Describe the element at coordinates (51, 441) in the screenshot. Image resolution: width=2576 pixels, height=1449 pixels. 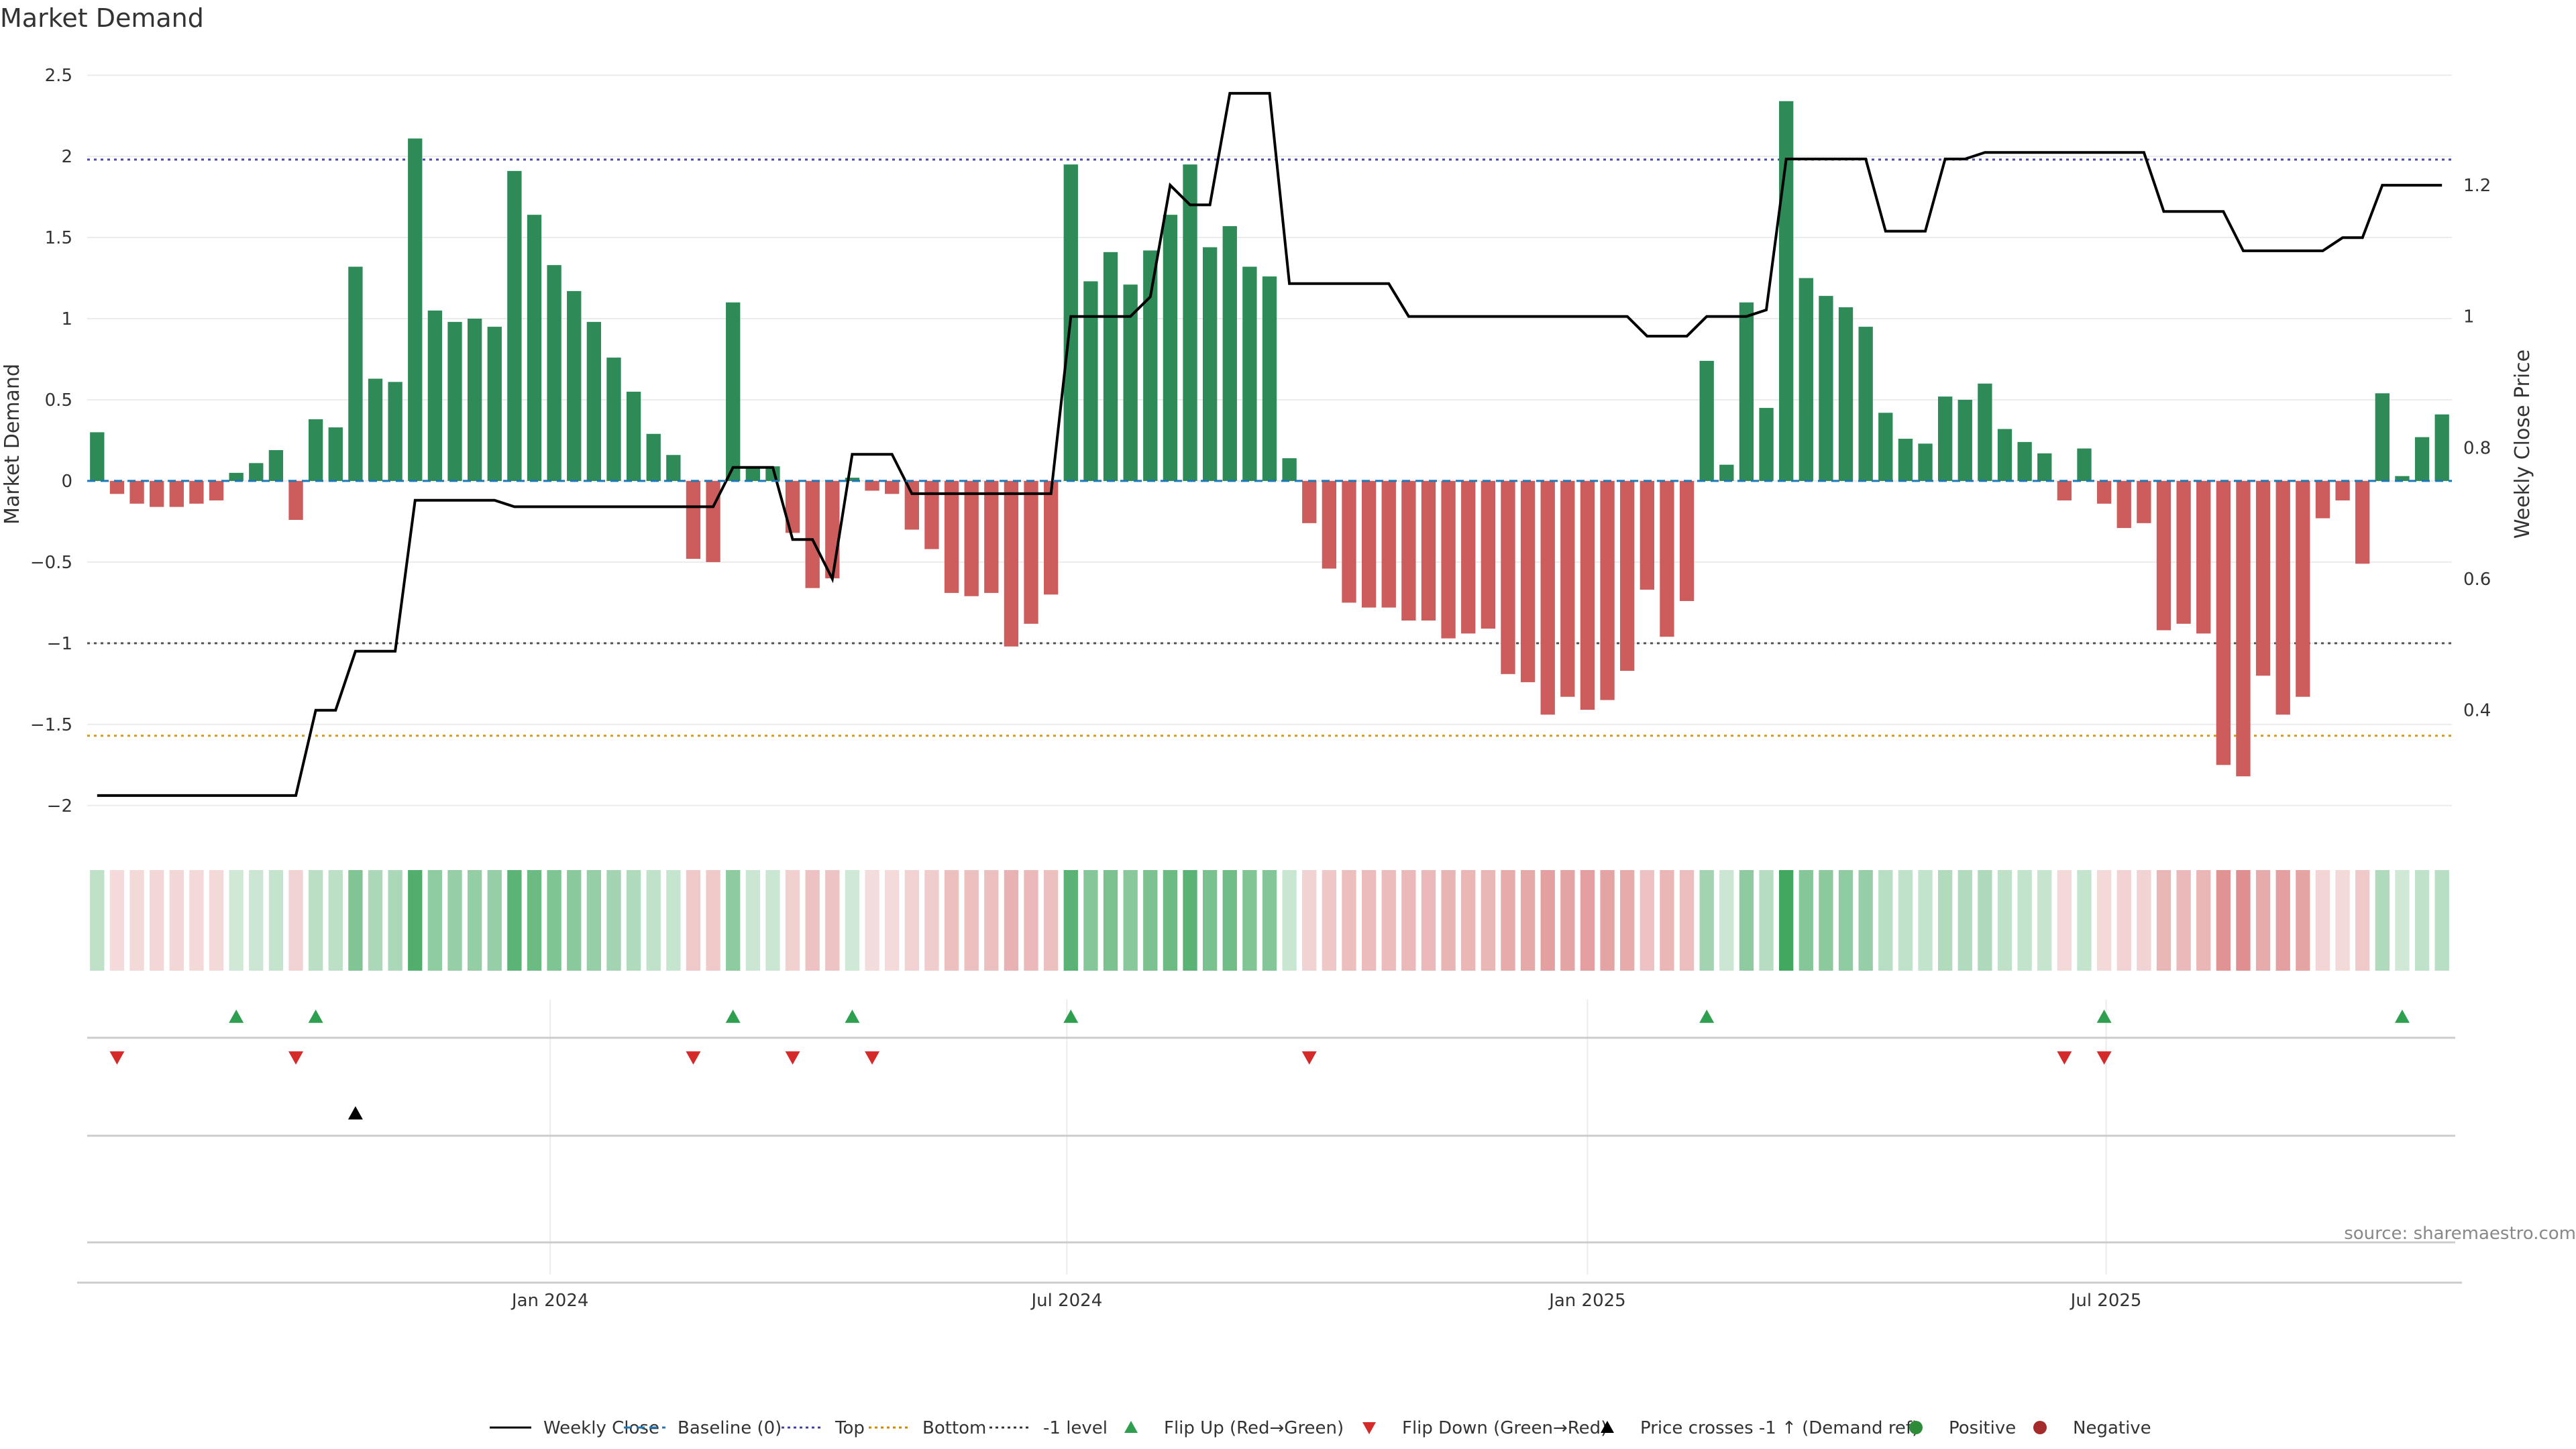
I see `left-axis-ticks: −2 −1.5 −1 −0.5 0 0.5 1 1.5 2 2.5` at that location.